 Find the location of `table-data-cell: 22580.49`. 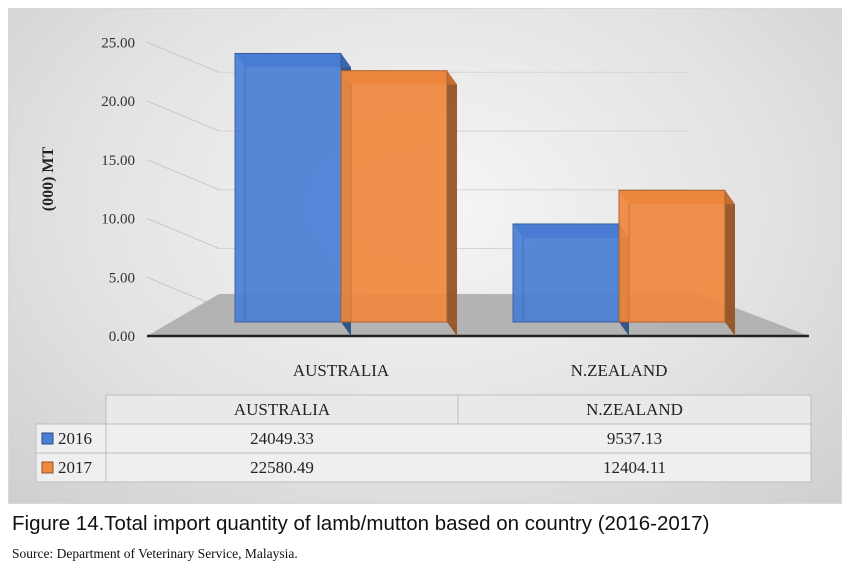

table-data-cell: 22580.49 is located at coordinates (282, 467).